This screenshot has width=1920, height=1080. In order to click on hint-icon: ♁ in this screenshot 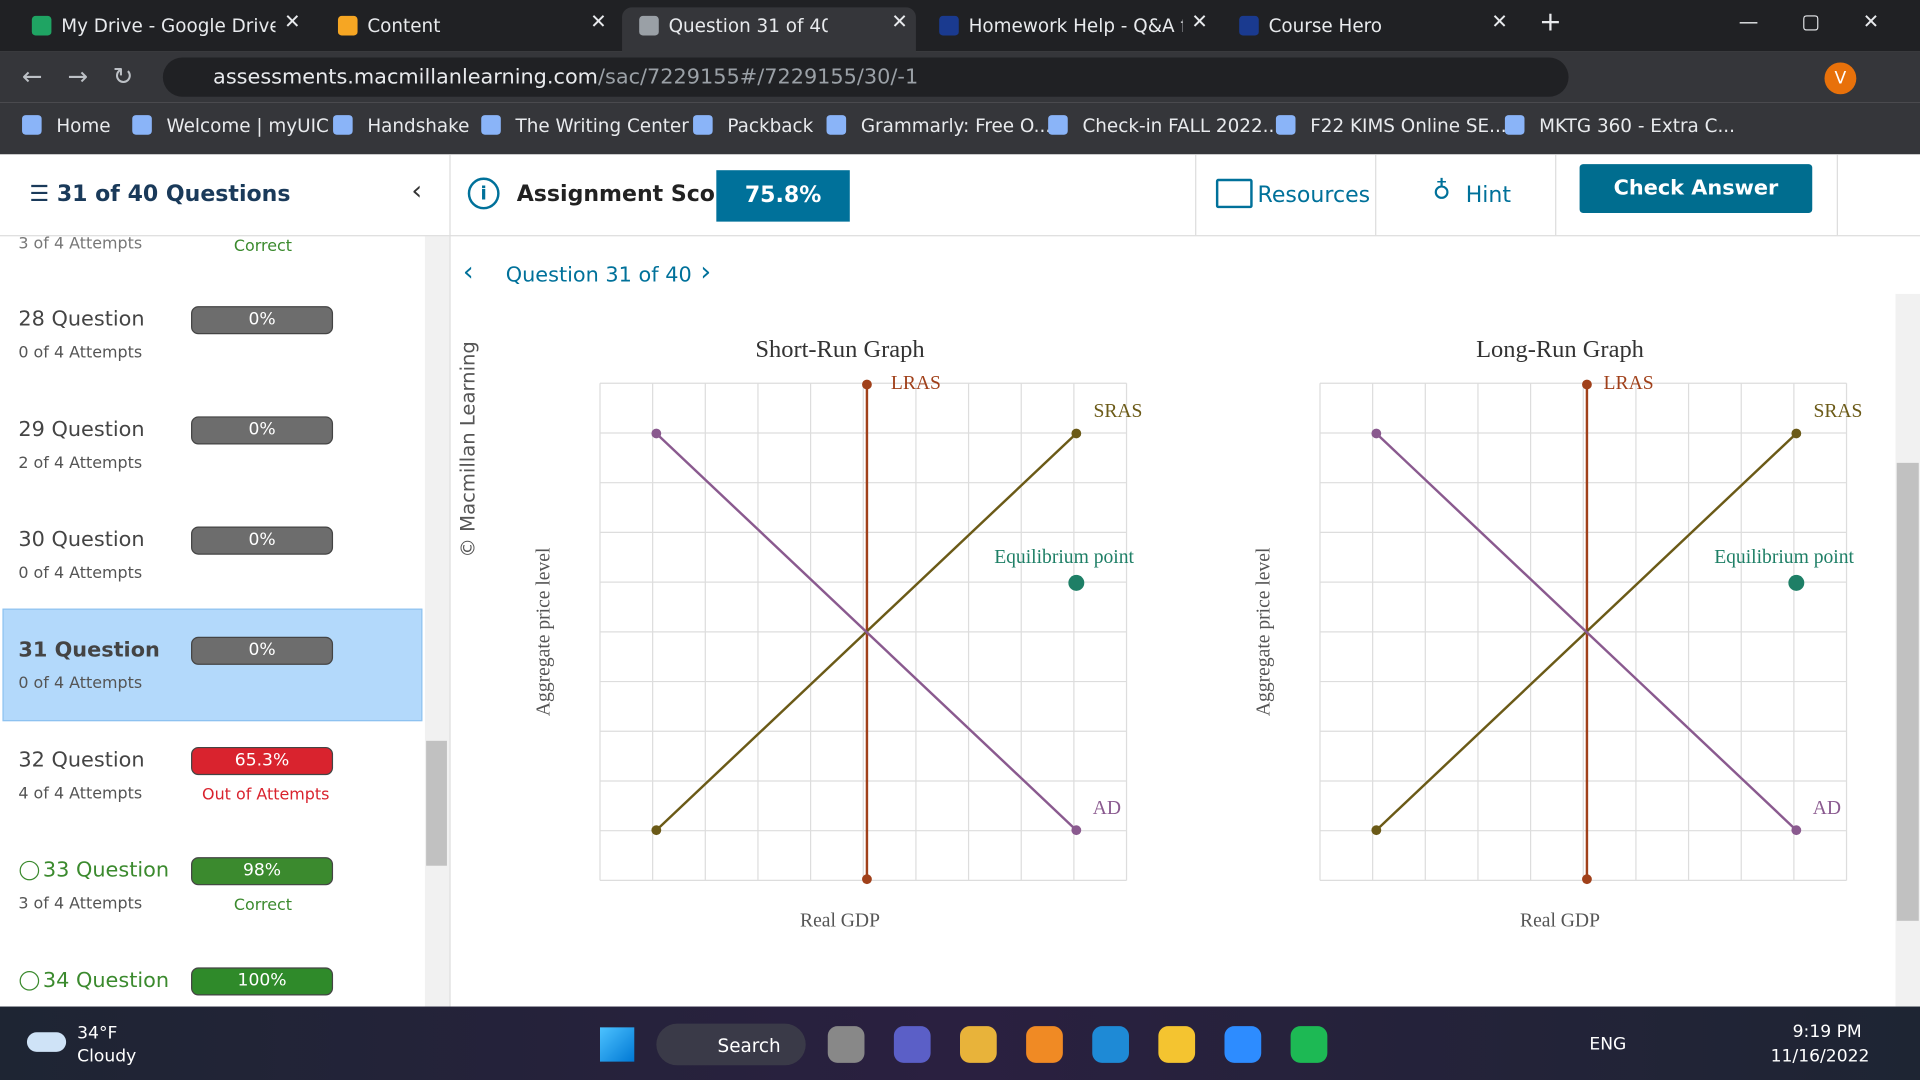, I will do `click(1441, 190)`.